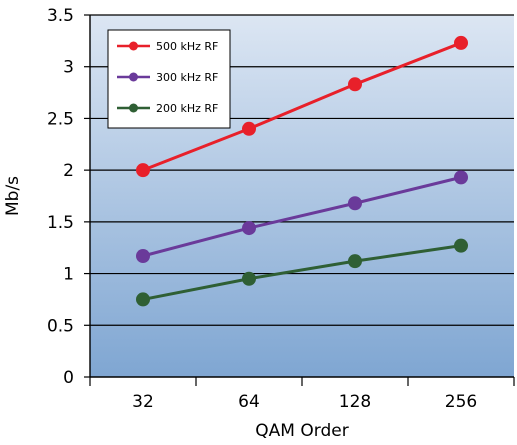  What do you see at coordinates (355, 402) in the screenshot?
I see `x-tick-label: 128` at bounding box center [355, 402].